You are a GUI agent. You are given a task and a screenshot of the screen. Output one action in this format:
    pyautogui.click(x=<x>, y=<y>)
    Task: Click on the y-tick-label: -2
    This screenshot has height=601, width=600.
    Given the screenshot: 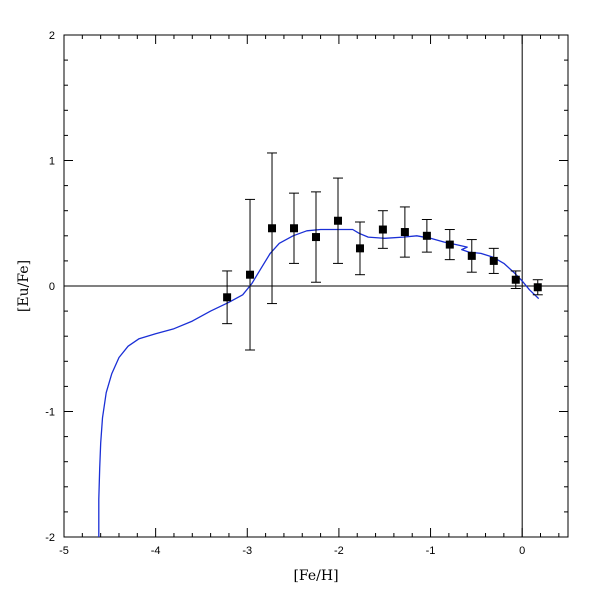 What is the action you would take?
    pyautogui.click(x=50, y=538)
    